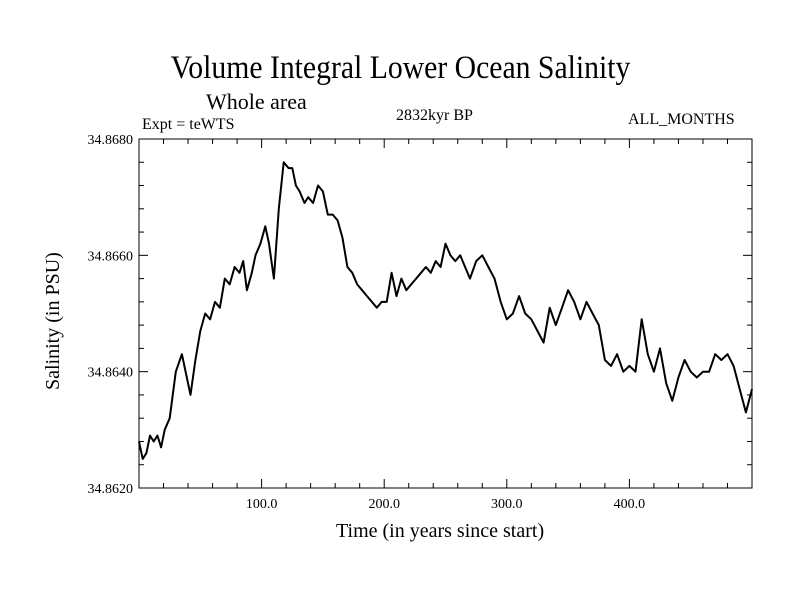 The width and height of the screenshot is (800, 600). What do you see at coordinates (384, 504) in the screenshot?
I see `x-tick-label: 200.0` at bounding box center [384, 504].